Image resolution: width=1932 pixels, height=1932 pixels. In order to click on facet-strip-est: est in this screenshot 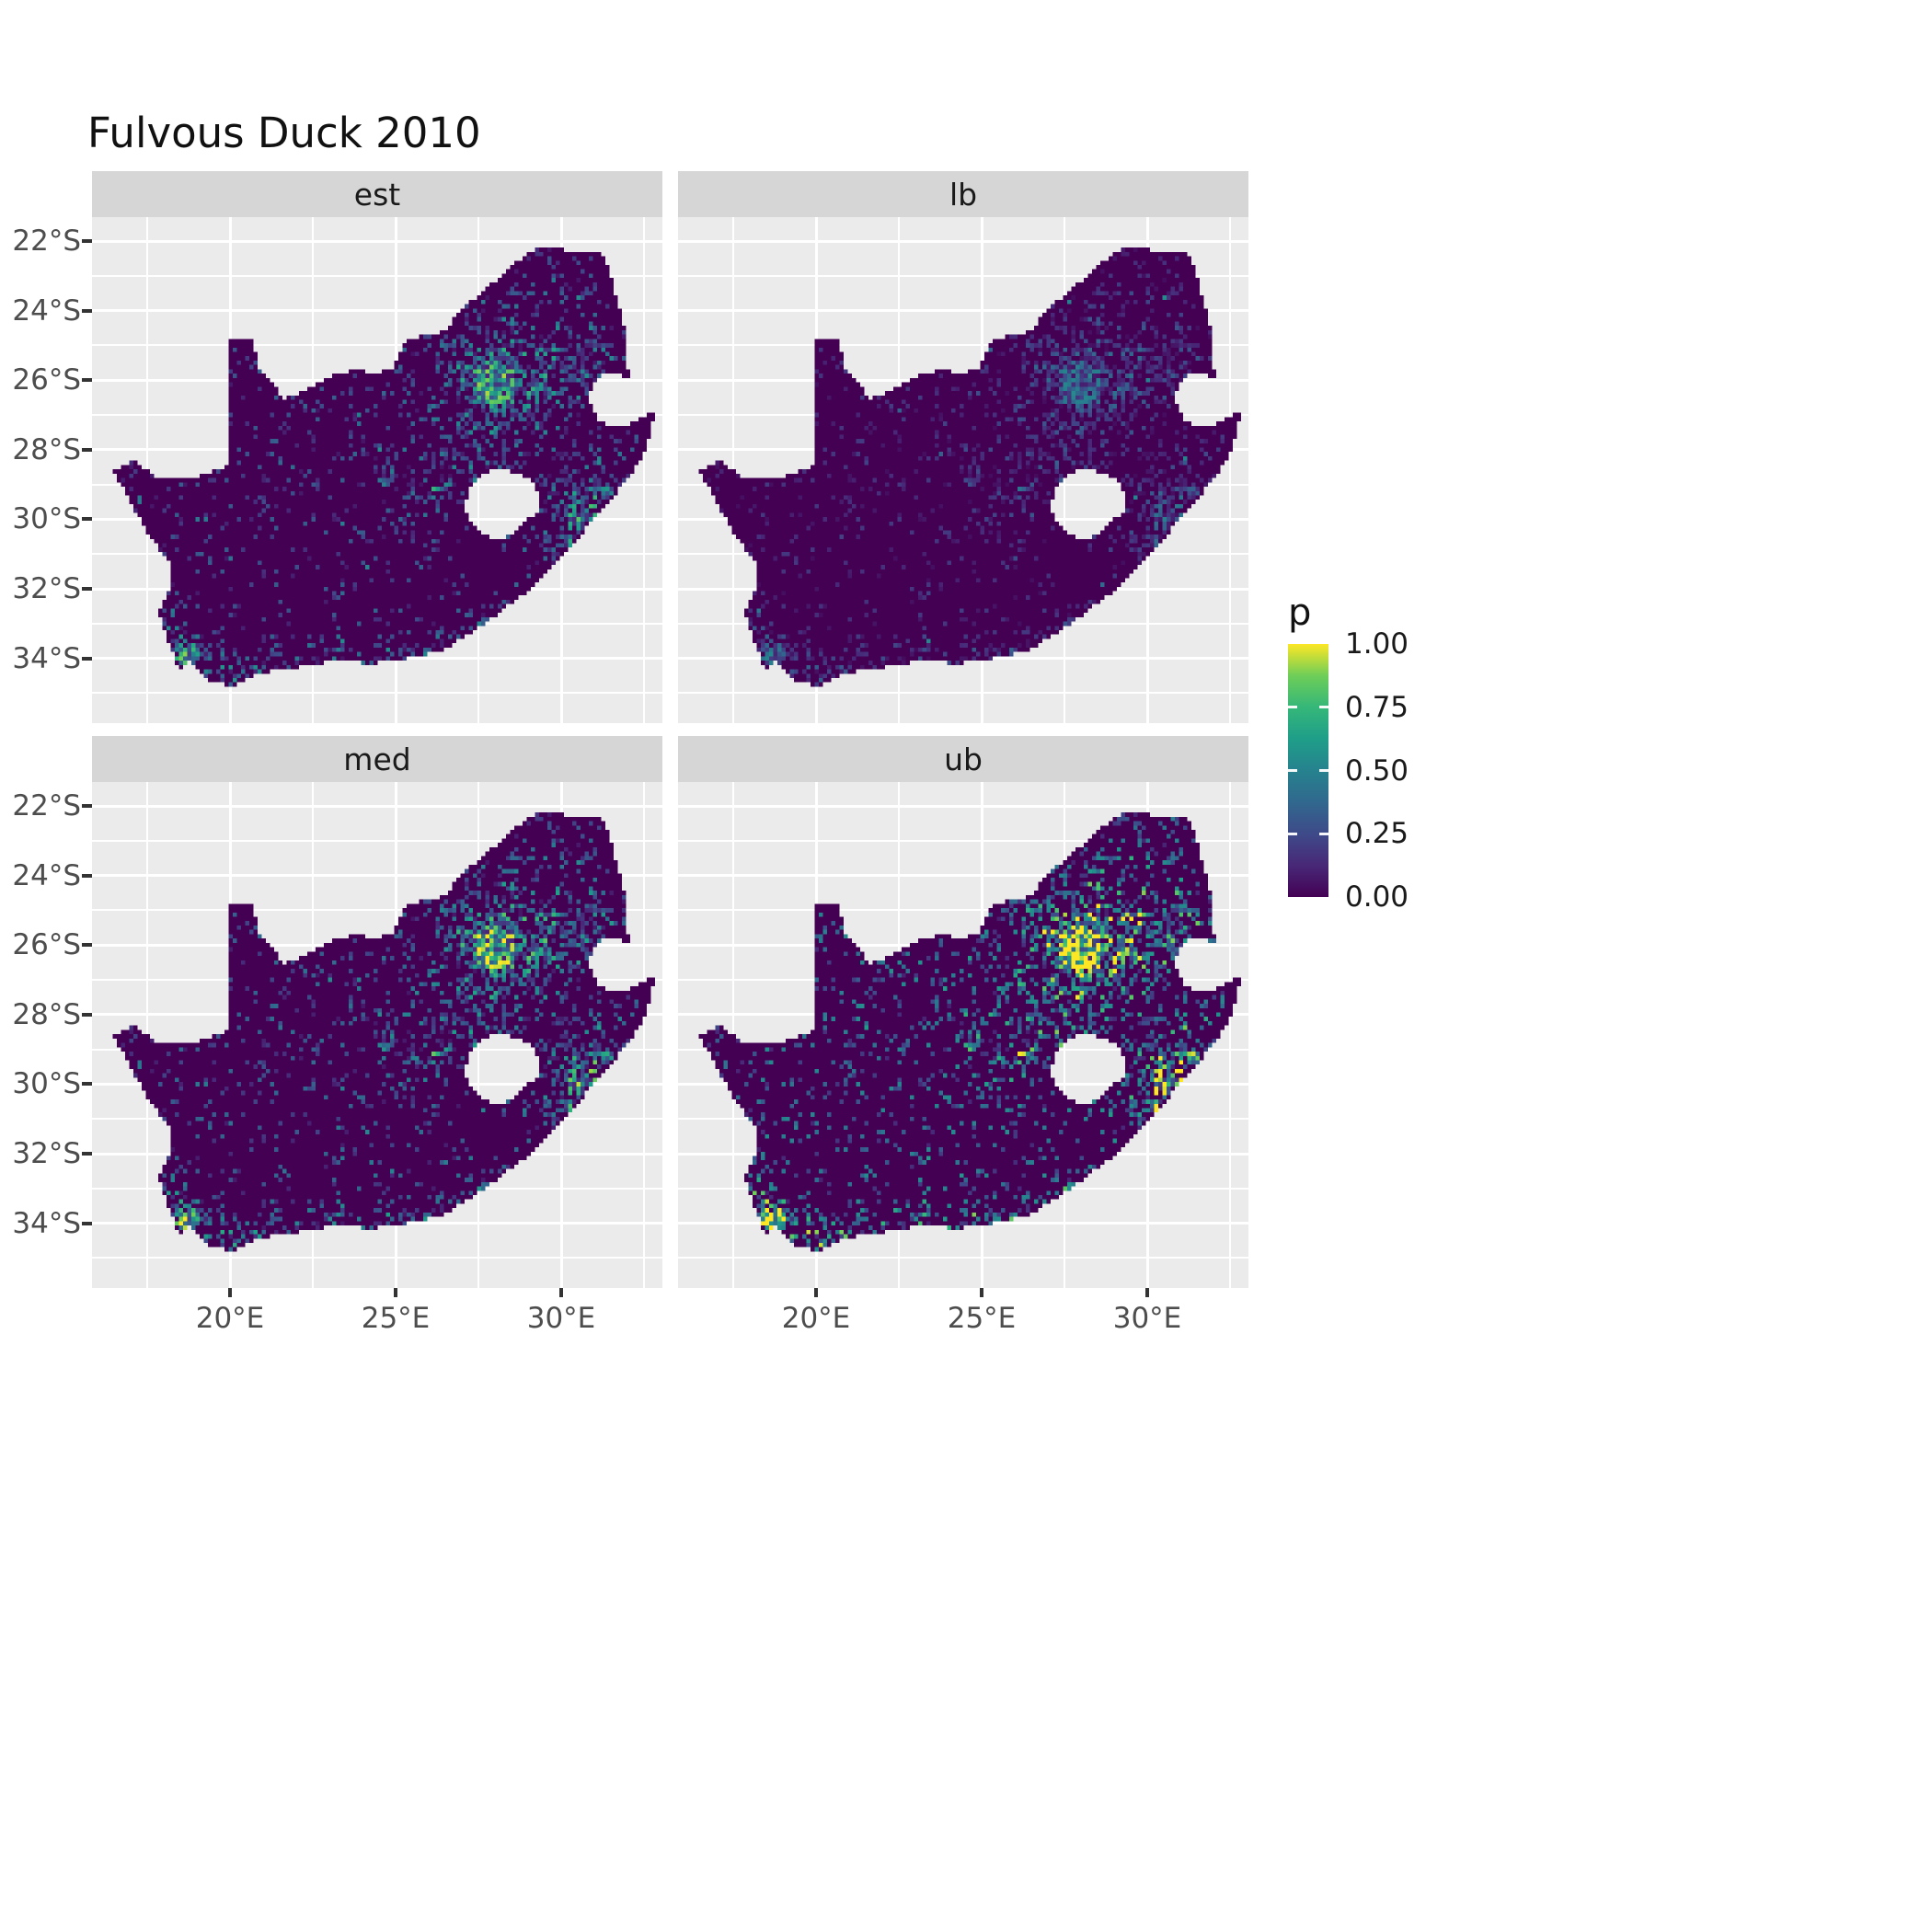, I will do `click(377, 194)`.